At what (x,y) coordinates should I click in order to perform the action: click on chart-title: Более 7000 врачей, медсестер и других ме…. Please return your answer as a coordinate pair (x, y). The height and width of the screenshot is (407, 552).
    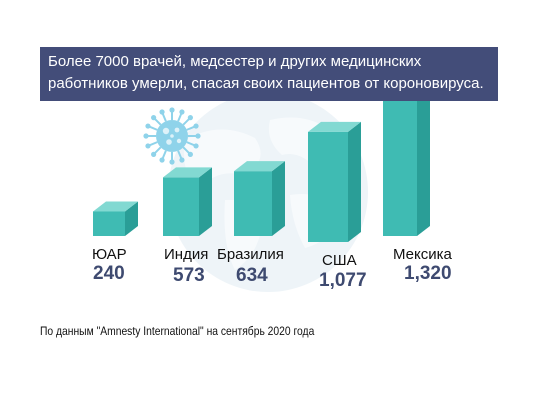
    Looking at the image, I should click on (266, 72).